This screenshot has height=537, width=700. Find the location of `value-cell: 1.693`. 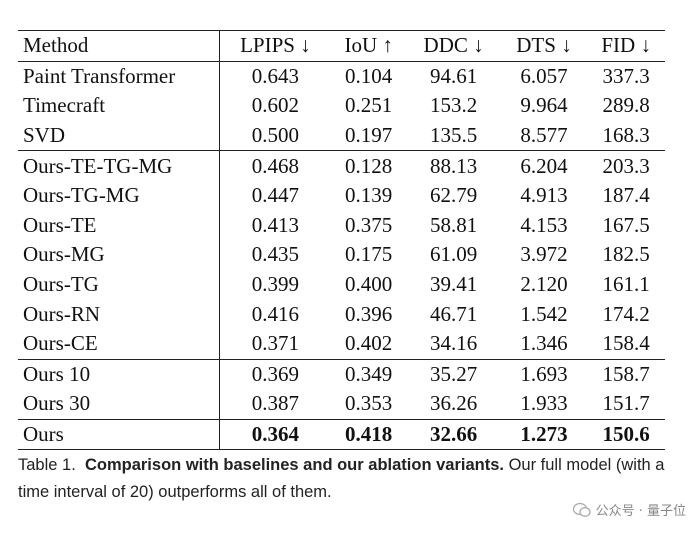

value-cell: 1.693 is located at coordinates (544, 373).